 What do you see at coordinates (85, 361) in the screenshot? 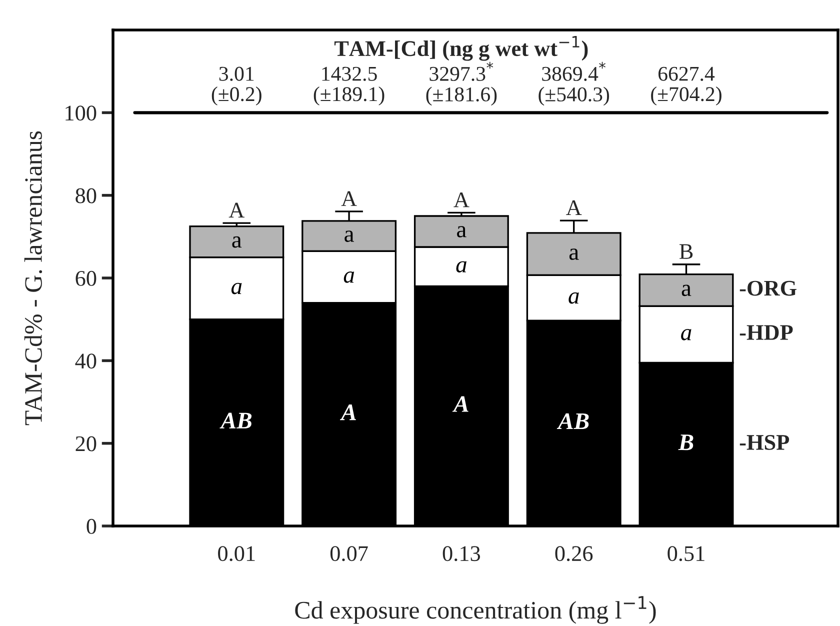
I see `y-tick-label: 40` at bounding box center [85, 361].